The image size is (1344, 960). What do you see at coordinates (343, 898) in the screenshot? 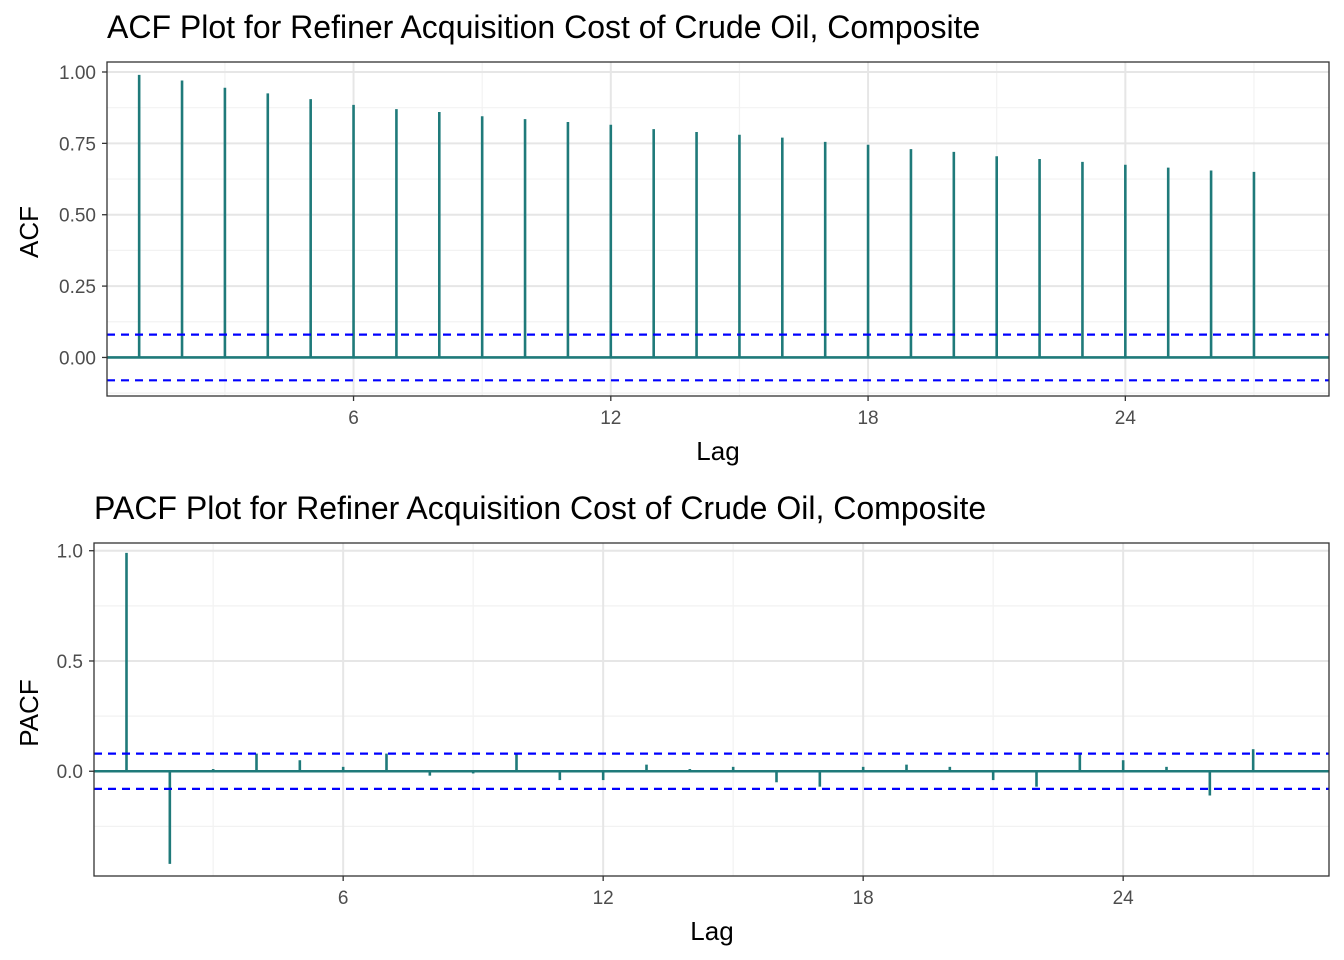
I see `pacf-x-tick-label: 6` at bounding box center [343, 898].